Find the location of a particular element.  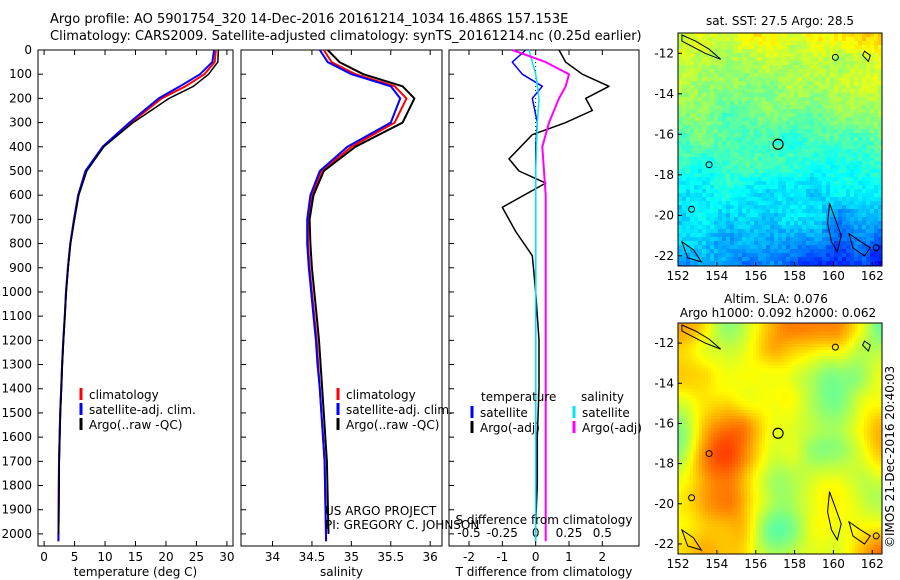

sst-ytick-label: -14 is located at coordinates (664, 94).